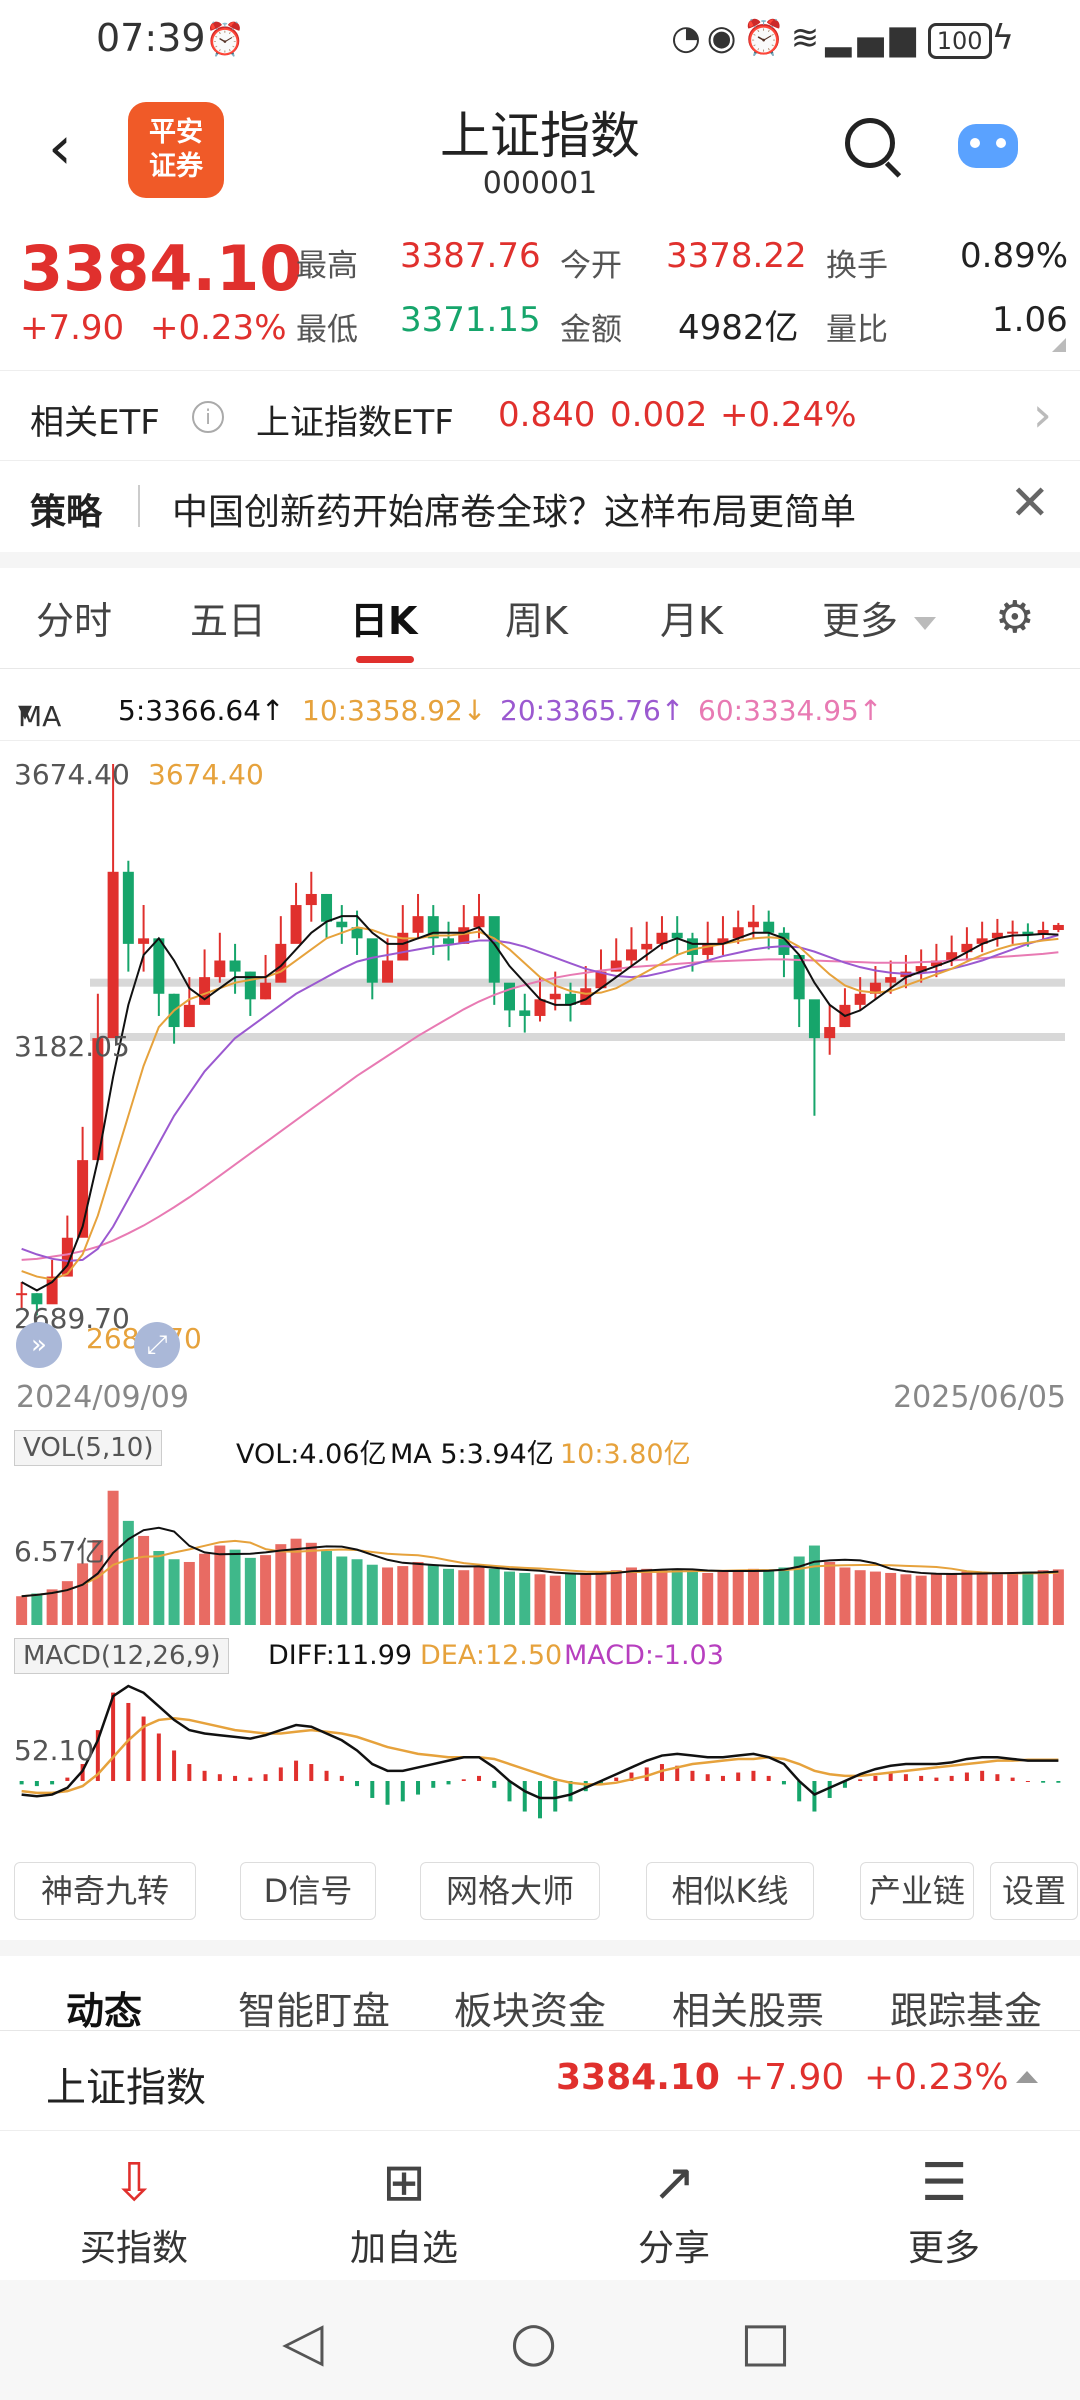 The image size is (1080, 2400). Describe the element at coordinates (748, 2011) in the screenshot. I see `tab-related-stocks: 相关股票` at that location.